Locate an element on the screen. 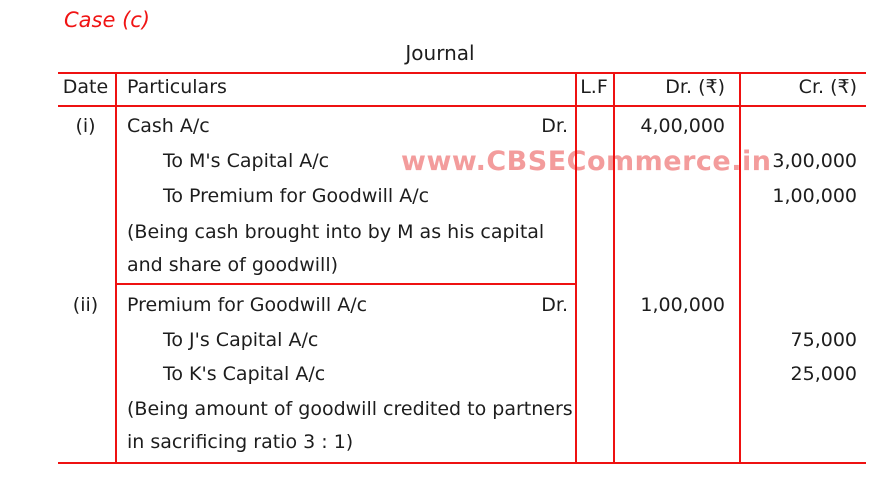 This screenshot has height=489, width=880. row-particulars: Cash A/c is located at coordinates (168, 126).